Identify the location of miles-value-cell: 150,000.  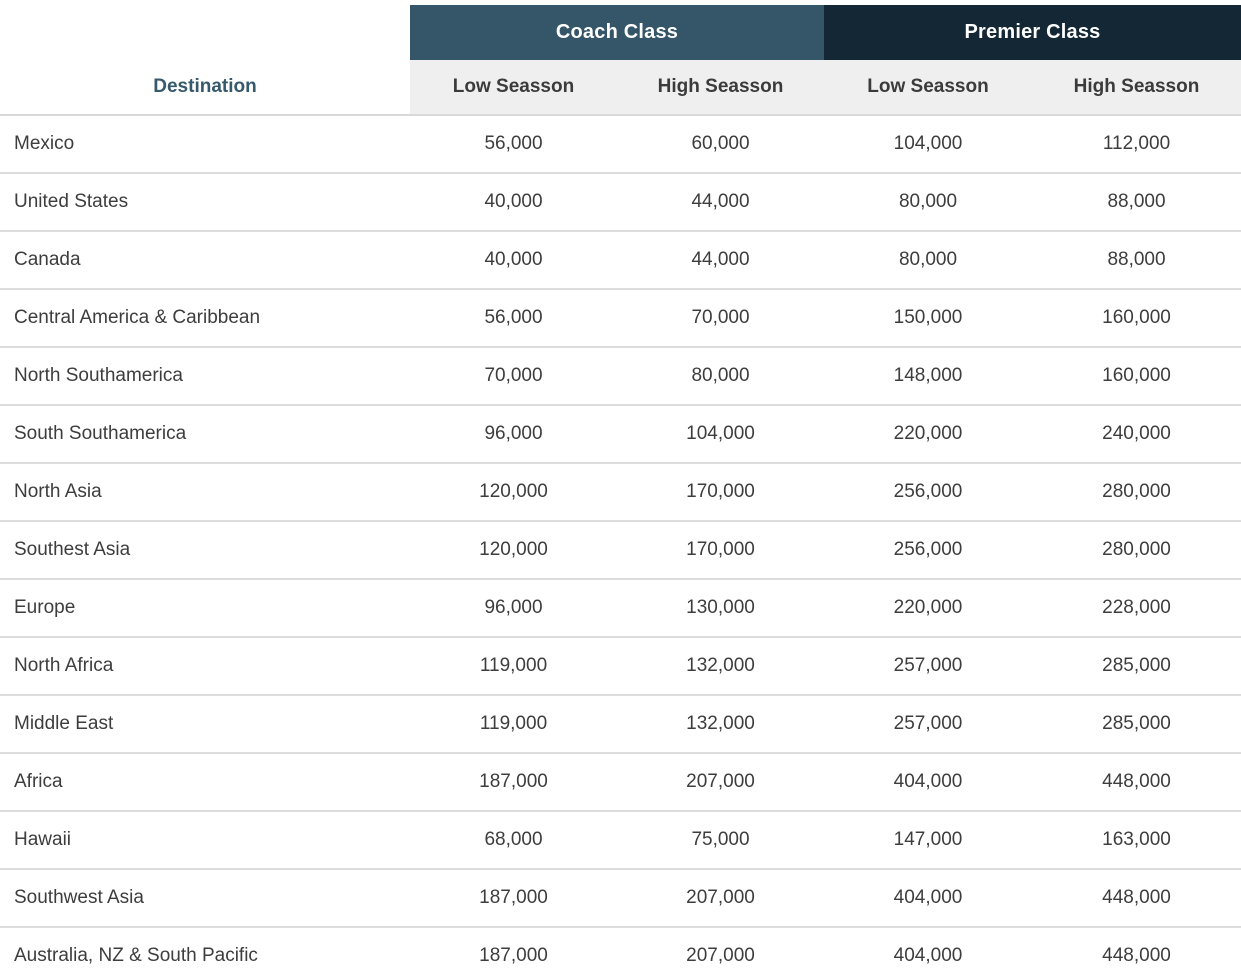
(928, 317).